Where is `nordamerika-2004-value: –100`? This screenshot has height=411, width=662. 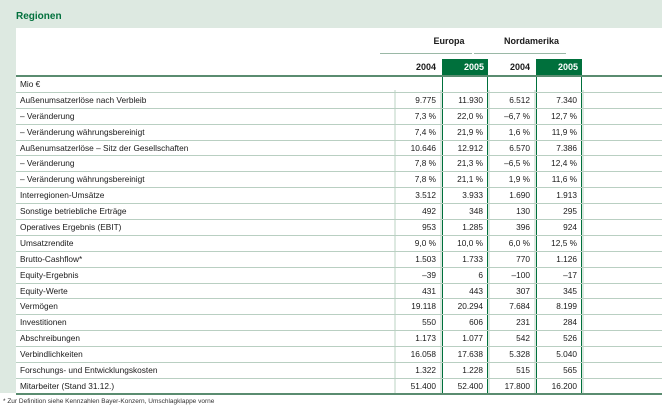 nordamerika-2004-value: –100 is located at coordinates (512, 275).